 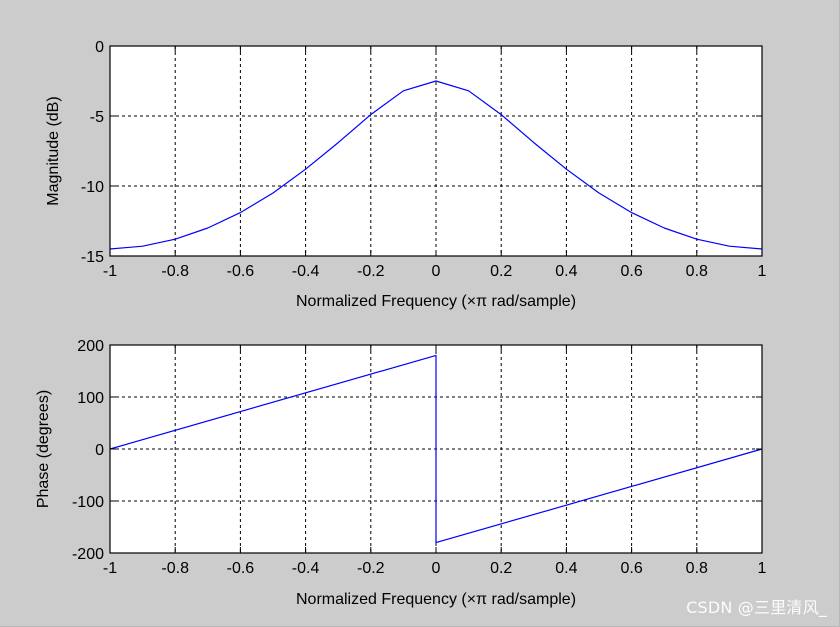 I want to click on y-tick-label: -100, so click(x=88, y=502).